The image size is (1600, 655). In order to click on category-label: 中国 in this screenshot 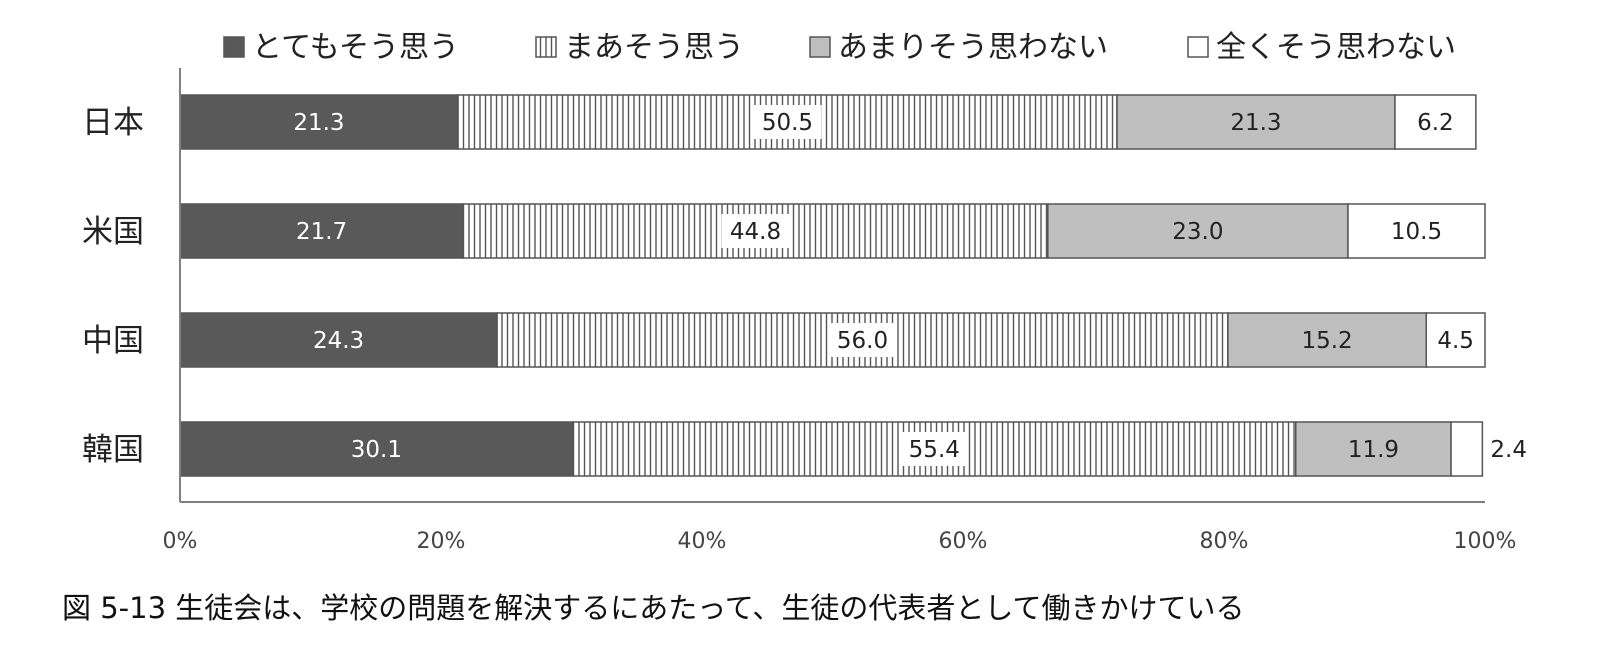, I will do `click(113, 341)`.